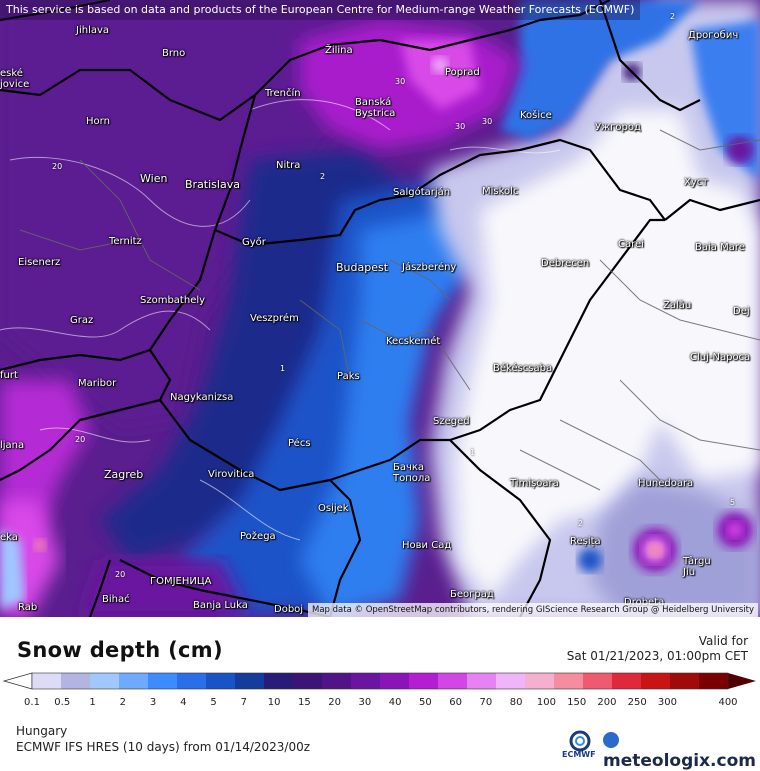  What do you see at coordinates (516, 702) in the screenshot?
I see `colorbar-tick-label: 80` at bounding box center [516, 702].